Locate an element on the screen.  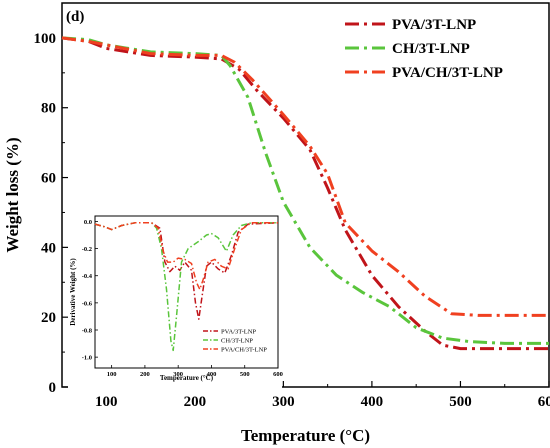
main-x-tick-label: 600 is located at coordinates (544, 402).